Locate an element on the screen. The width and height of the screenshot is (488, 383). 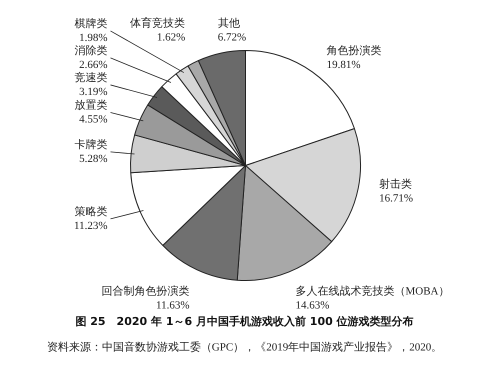
data-label: 3.19% is located at coordinates (93, 92).